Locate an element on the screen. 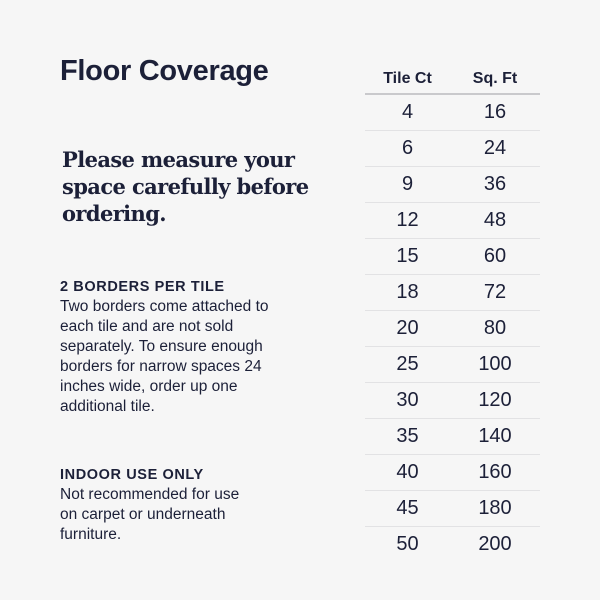  table-row: 35 140 is located at coordinates (452, 437).